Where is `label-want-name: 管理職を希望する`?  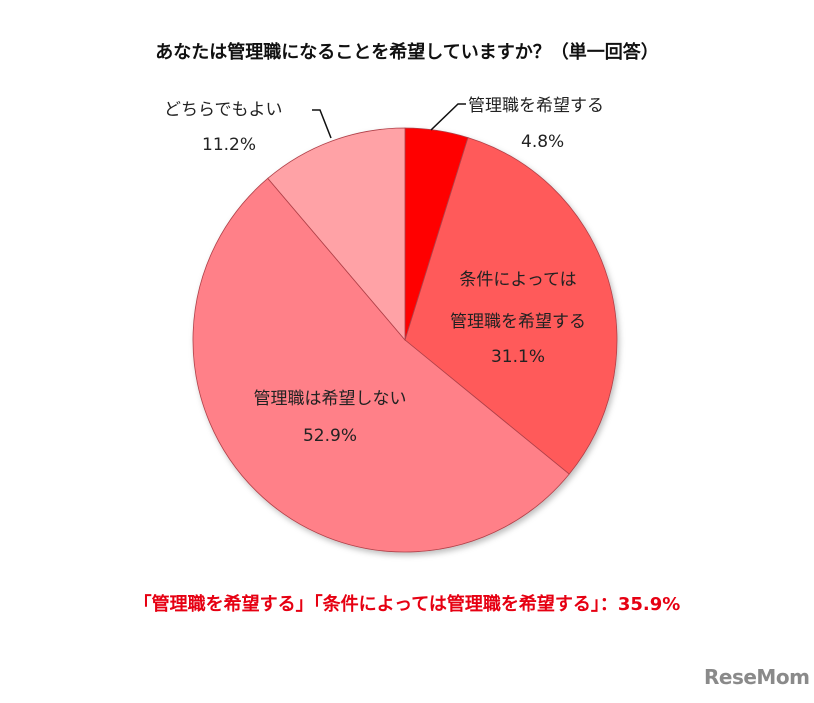 label-want-name: 管理職を希望する is located at coordinates (536, 106).